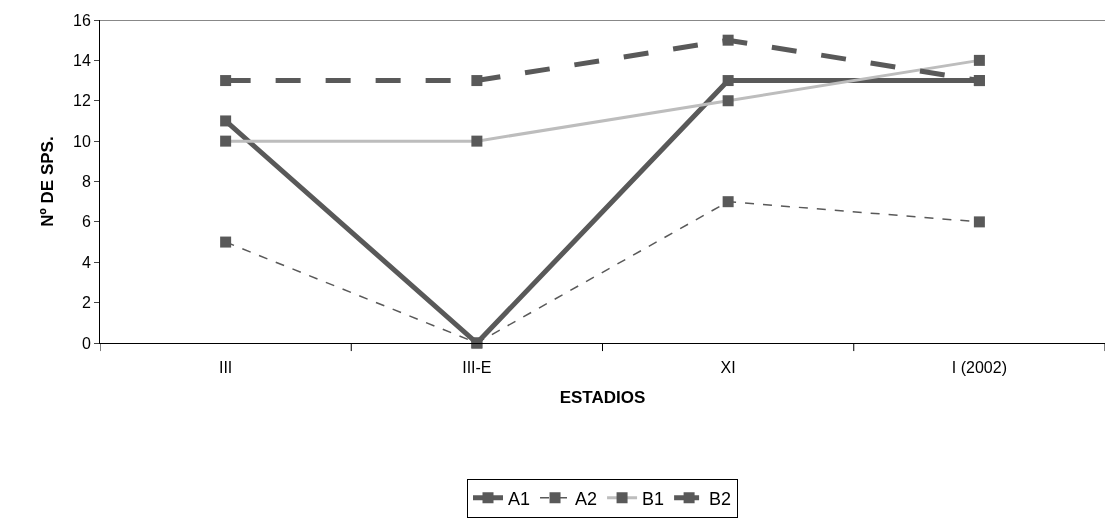 The width and height of the screenshot is (1115, 527). What do you see at coordinates (82, 141) in the screenshot?
I see `y-tick-label: 10` at bounding box center [82, 141].